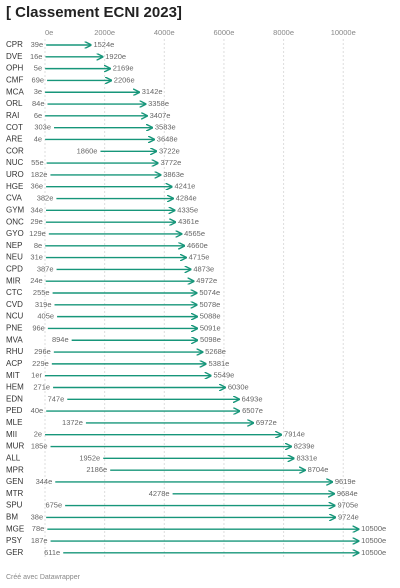 The image size is (400, 588). Describe the element at coordinates (306, 457) in the screenshot. I see `end-label: 8331e` at that location.